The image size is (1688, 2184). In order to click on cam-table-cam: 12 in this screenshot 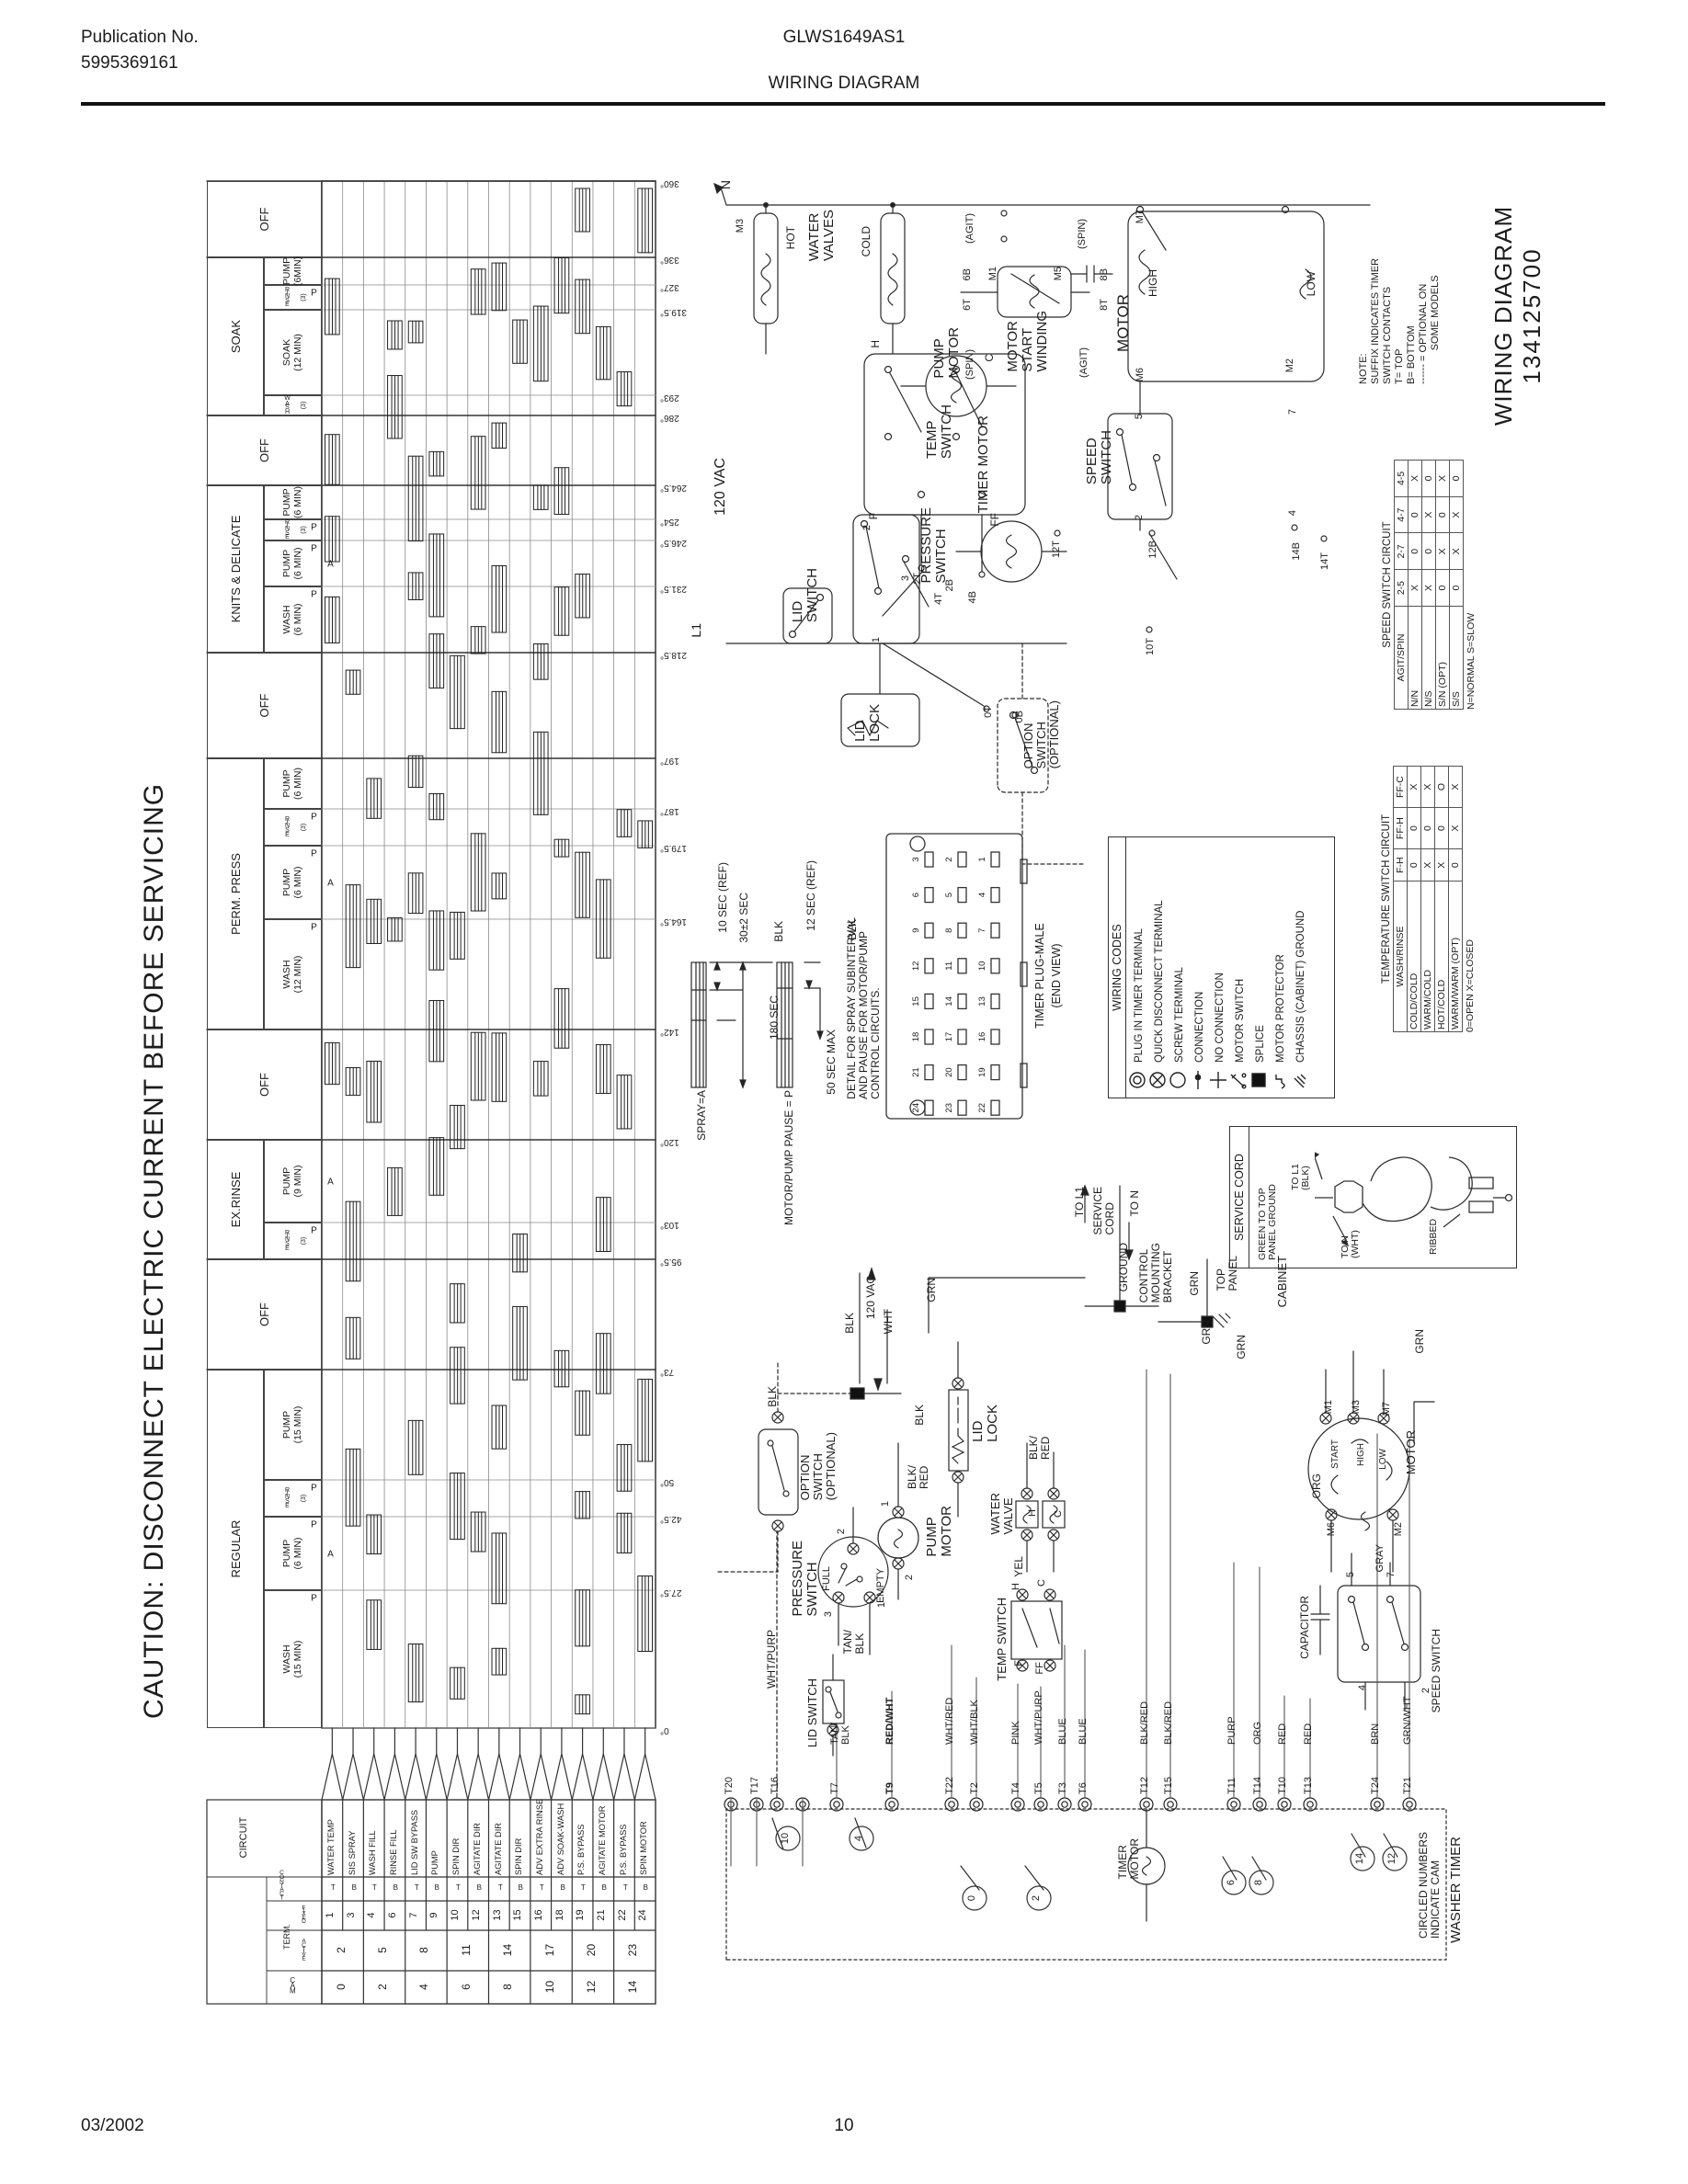, I will do `click(591, 1987)`.